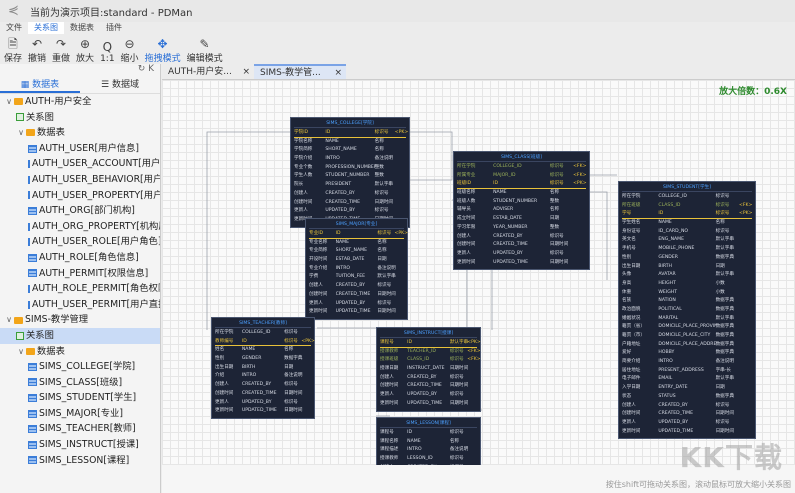  Describe the element at coordinates (80, 149) in the screenshot. I see `tree-node-table: AUTH_USER[用户信息]` at that location.